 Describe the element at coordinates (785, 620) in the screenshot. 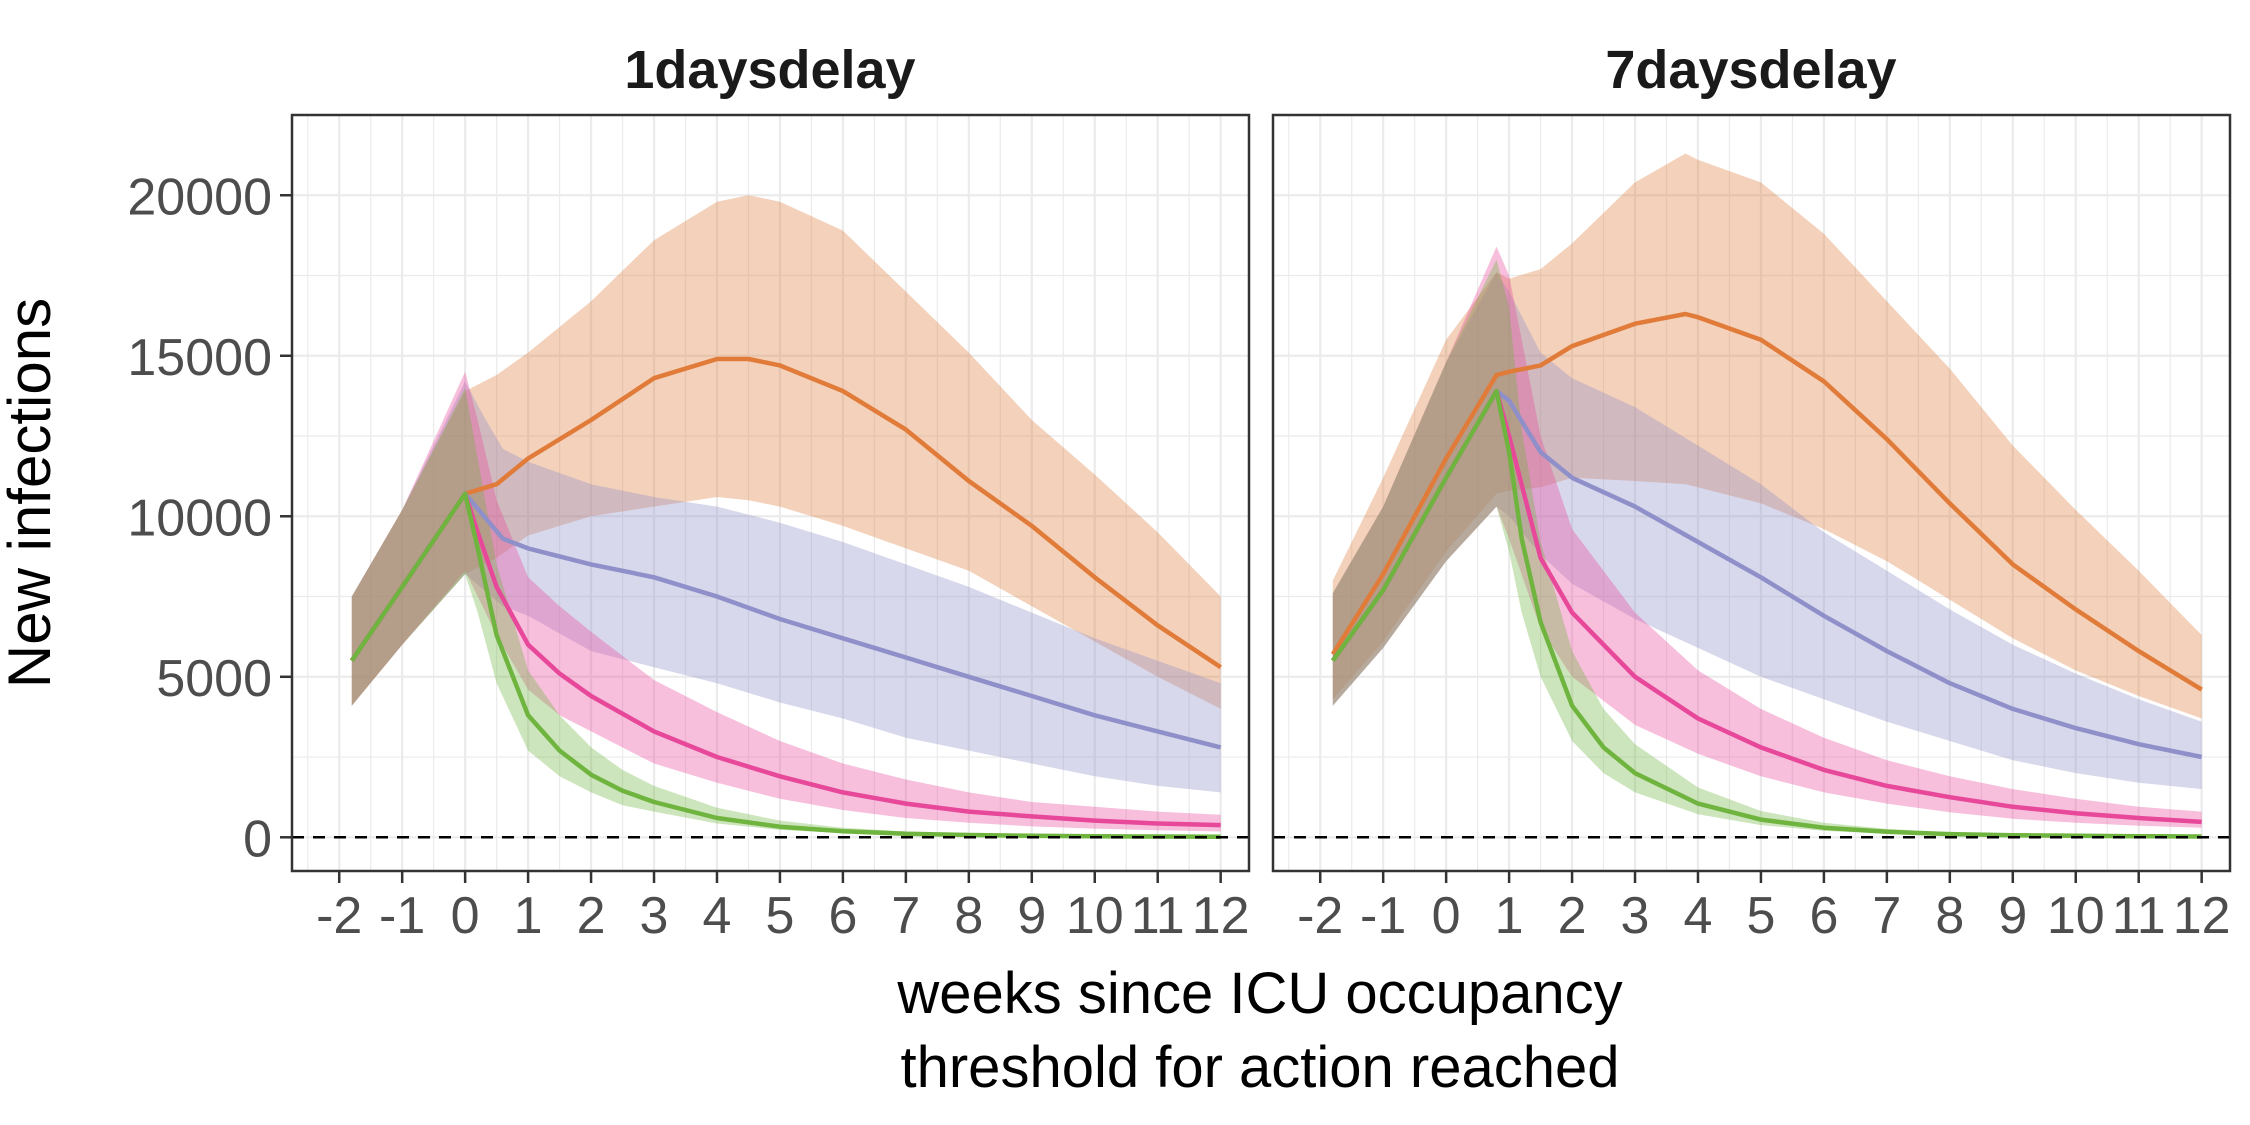

I see `line-purple` at that location.